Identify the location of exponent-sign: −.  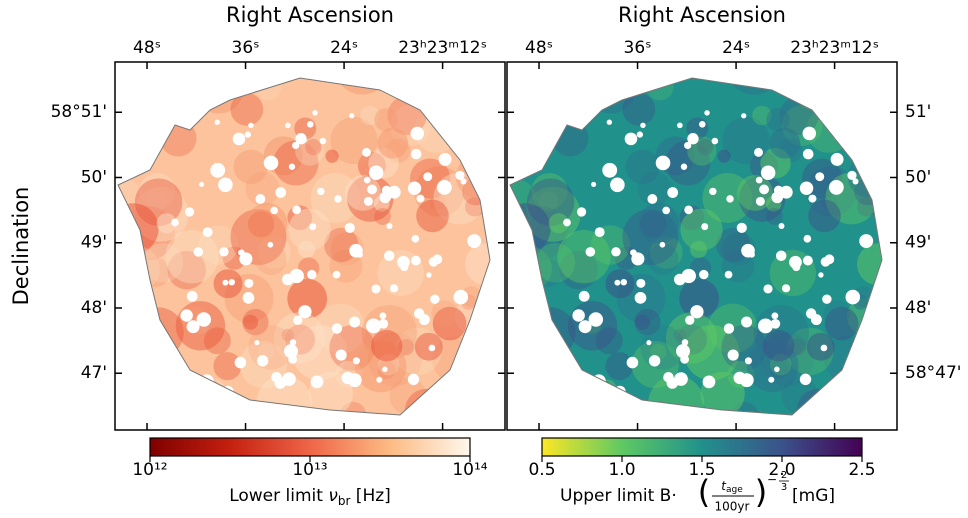
(772, 480).